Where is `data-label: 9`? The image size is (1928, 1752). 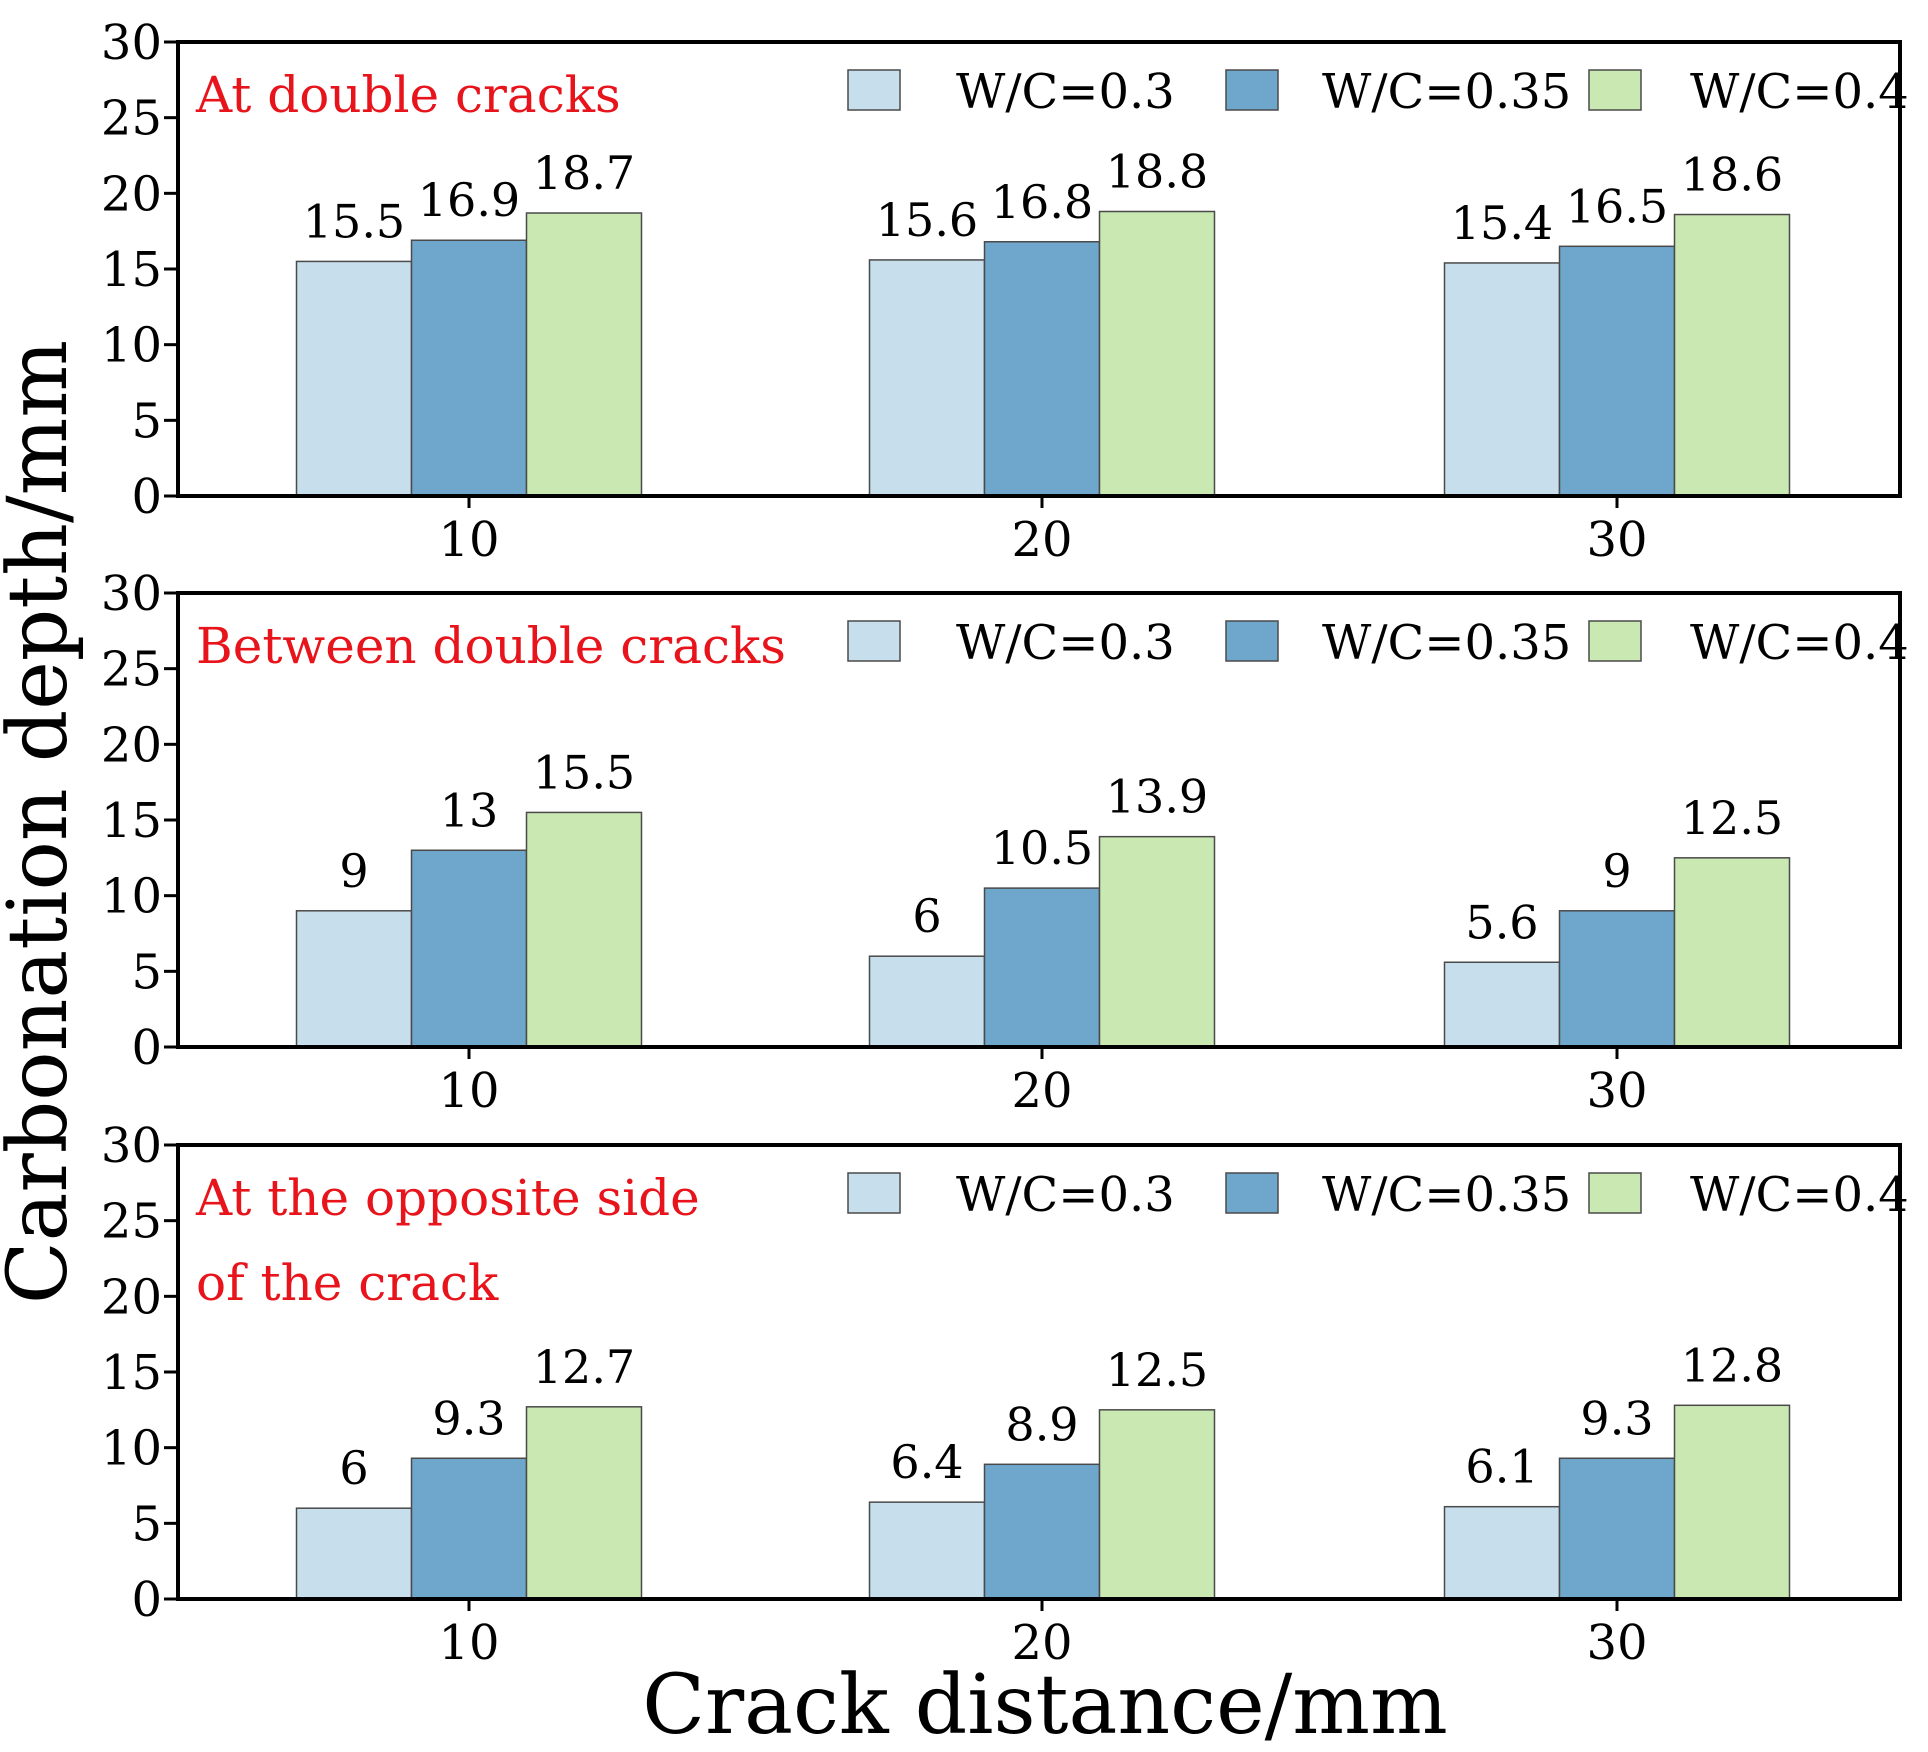
data-label: 9 is located at coordinates (353, 871).